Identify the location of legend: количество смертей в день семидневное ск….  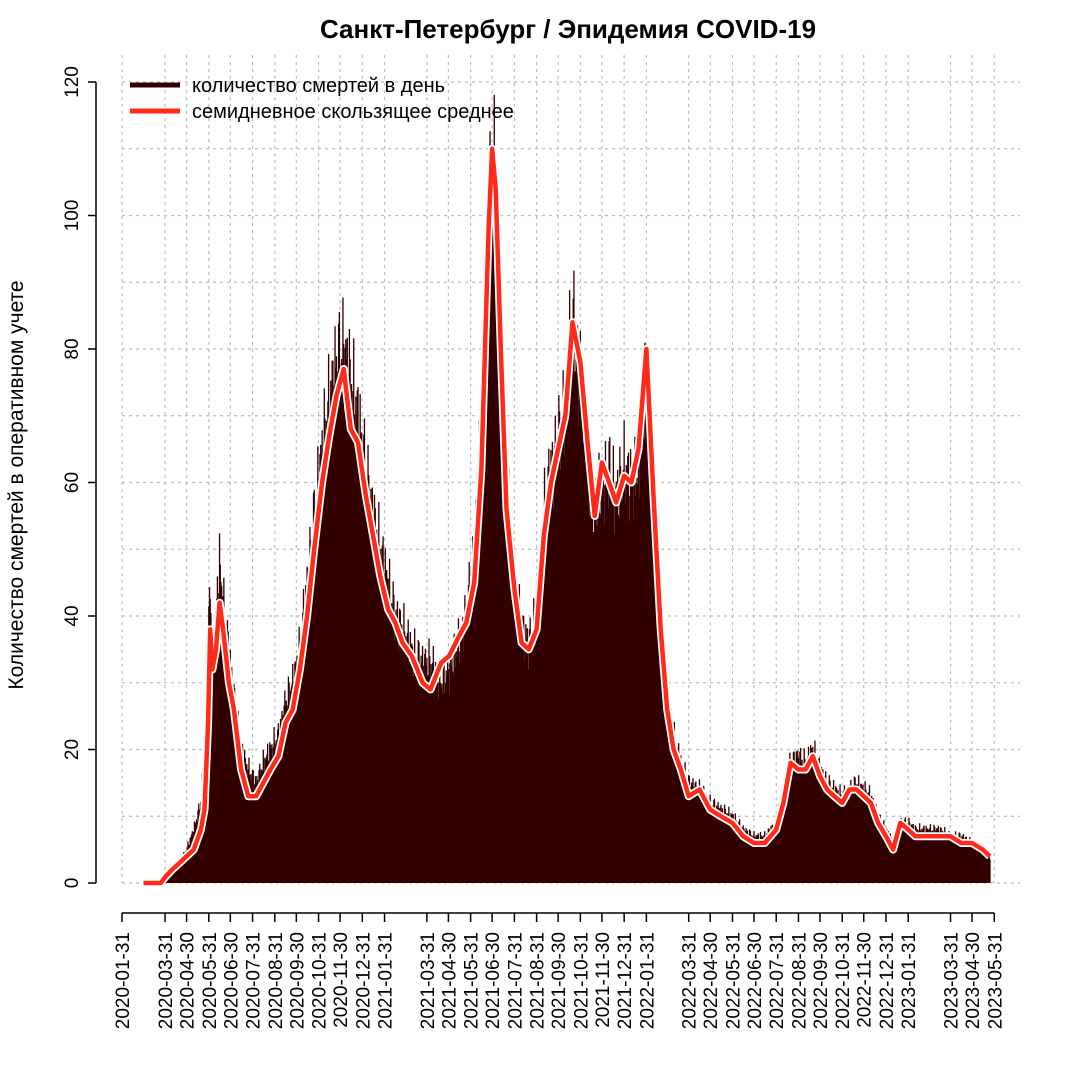
(322, 99).